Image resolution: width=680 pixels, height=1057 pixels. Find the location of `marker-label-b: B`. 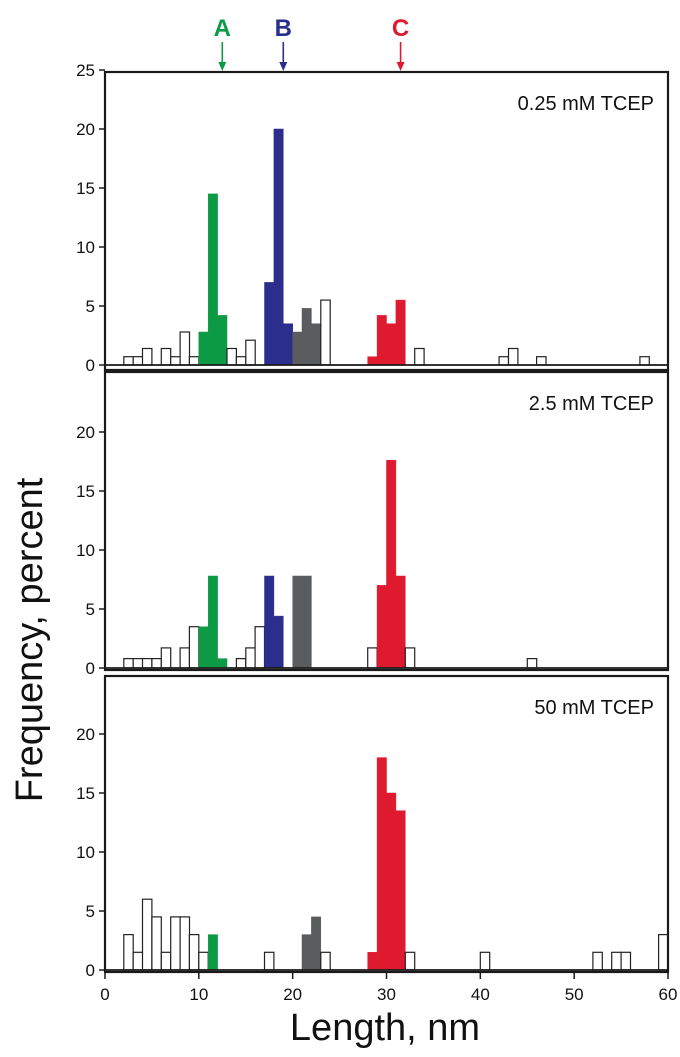

marker-label-b: B is located at coordinates (283, 28).